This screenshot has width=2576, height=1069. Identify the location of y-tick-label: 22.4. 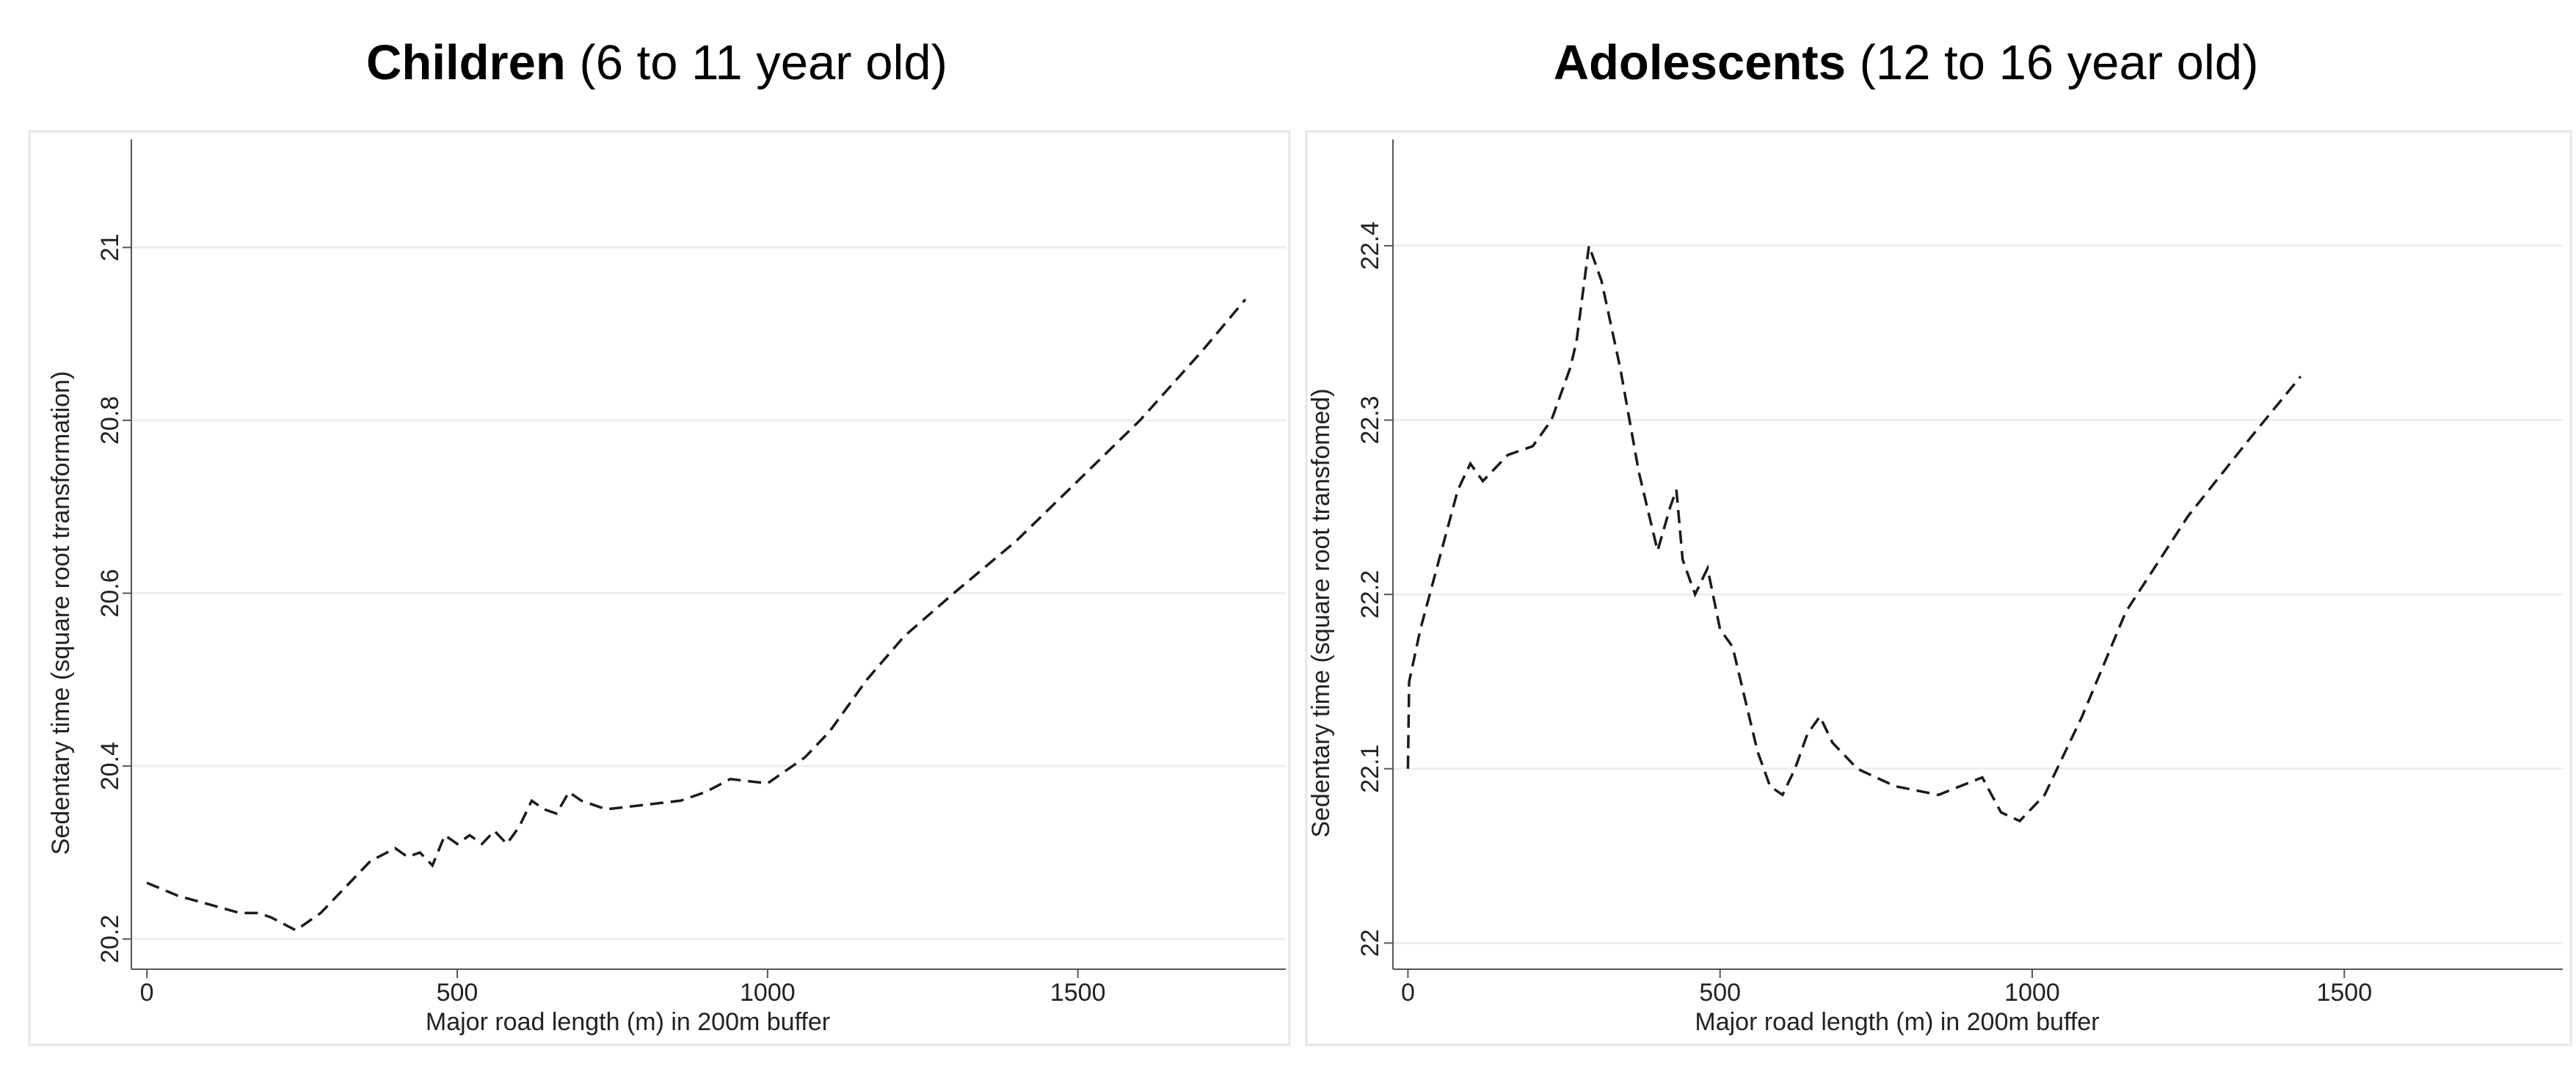
(1370, 246).